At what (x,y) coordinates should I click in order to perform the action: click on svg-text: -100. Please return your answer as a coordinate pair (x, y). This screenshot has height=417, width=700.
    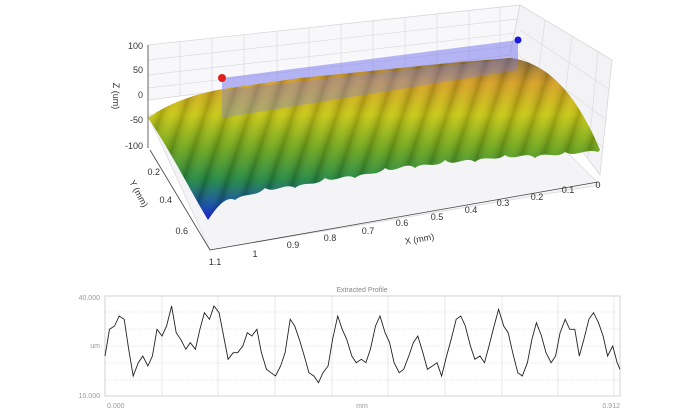
    Looking at the image, I should click on (134, 146).